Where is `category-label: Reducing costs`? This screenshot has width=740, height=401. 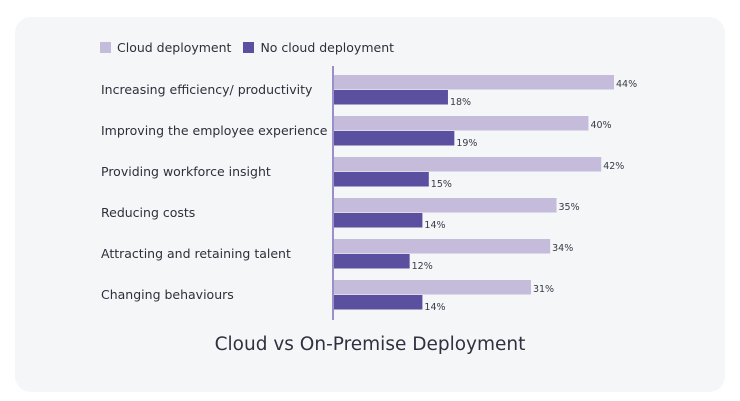 category-label: Reducing costs is located at coordinates (148, 212).